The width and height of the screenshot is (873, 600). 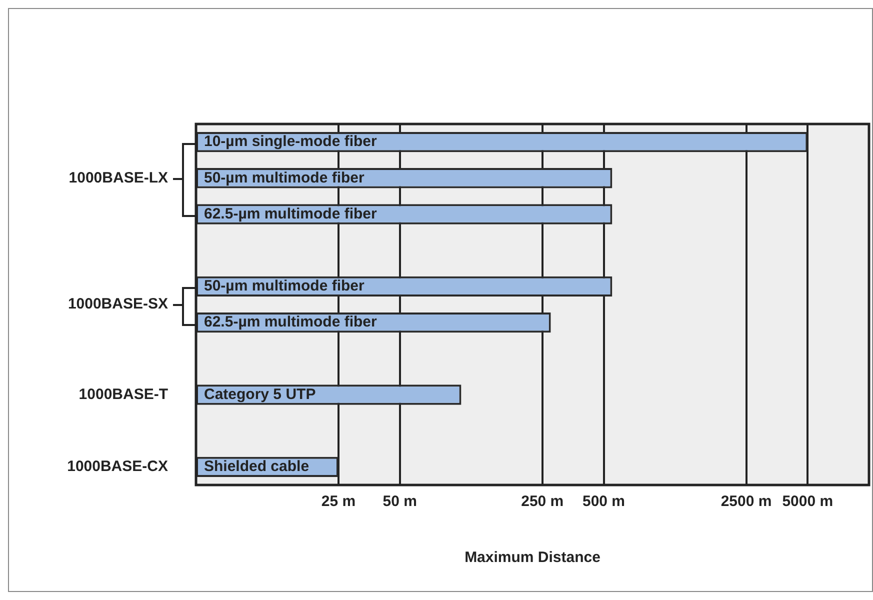 I want to click on text: 1000BASE-T, so click(x=123, y=394).